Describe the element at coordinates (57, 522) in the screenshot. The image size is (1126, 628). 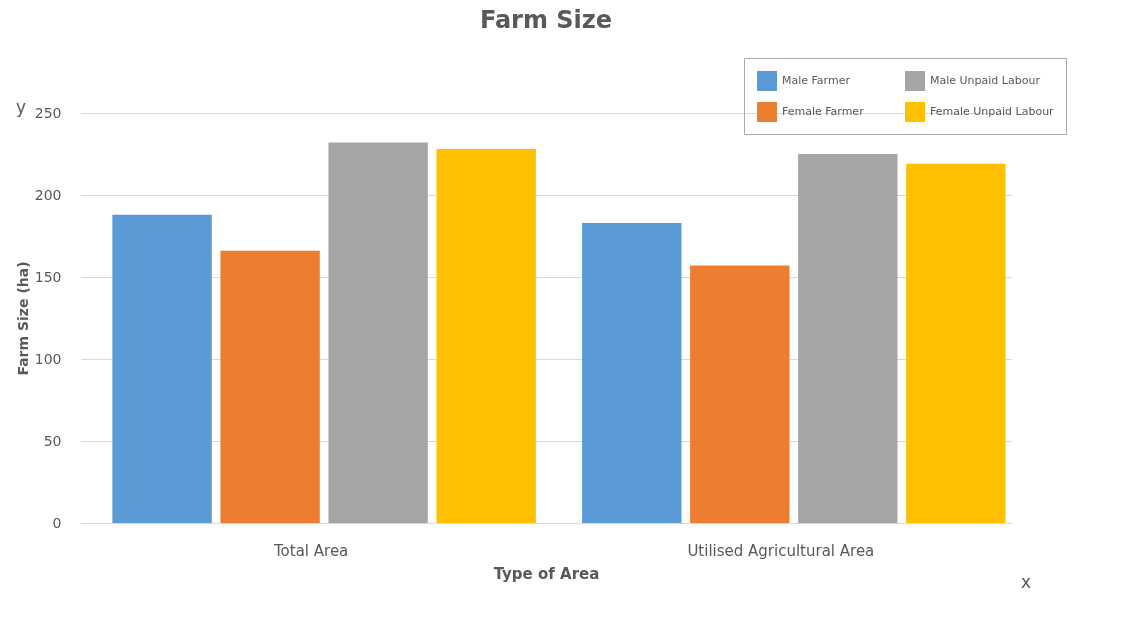
I see `y-tick-label: 0` at that location.